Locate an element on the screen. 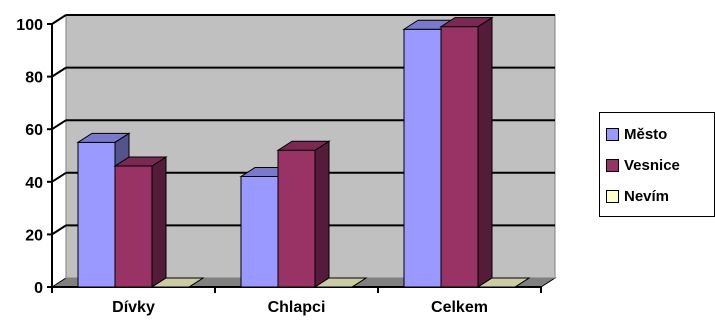 The width and height of the screenshot is (715, 320). x-category-labels: Dívky Chlapci Celkem is located at coordinates (300, 307).